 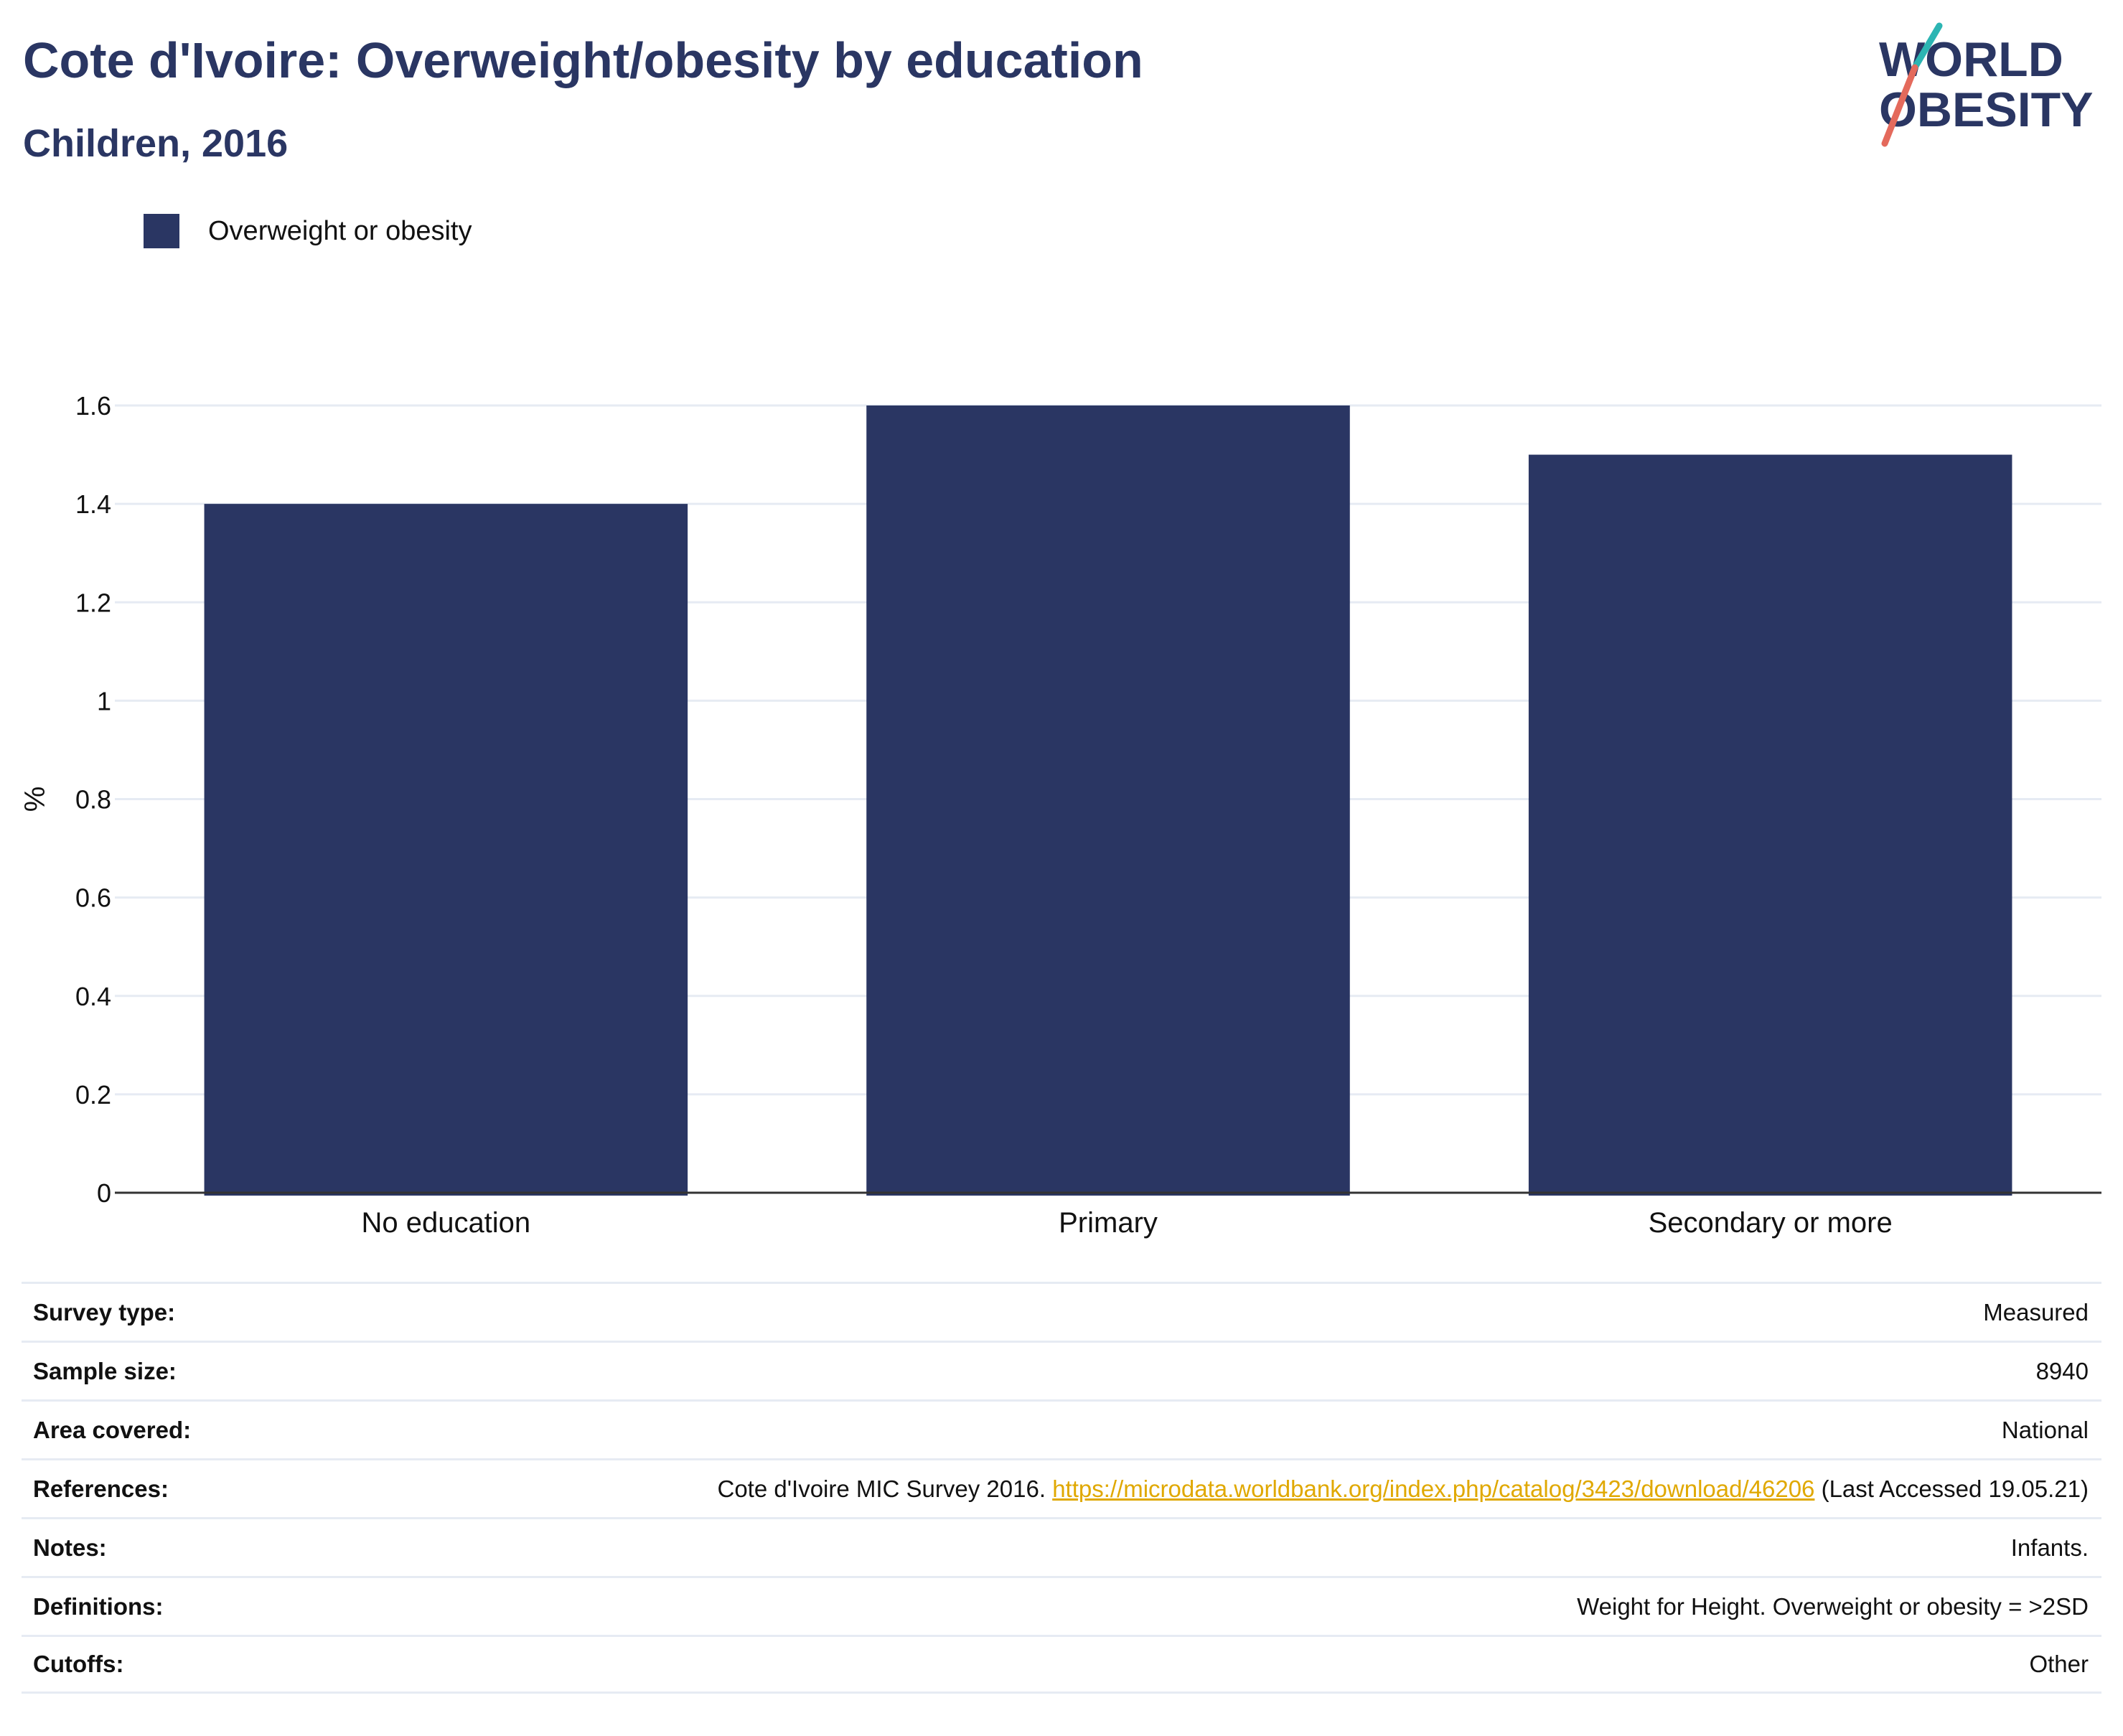 I want to click on meta-value-area-covered: National, so click(x=2045, y=1429).